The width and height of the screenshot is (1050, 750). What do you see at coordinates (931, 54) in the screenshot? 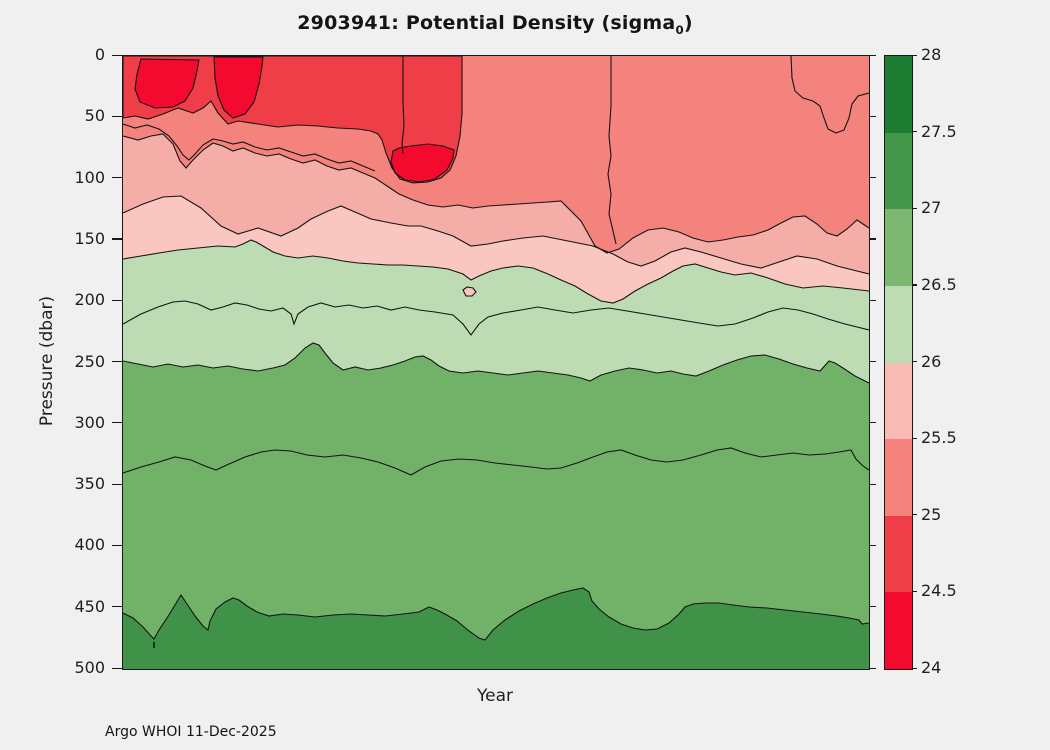
I see `colorbar-tick-label: 28` at bounding box center [931, 54].